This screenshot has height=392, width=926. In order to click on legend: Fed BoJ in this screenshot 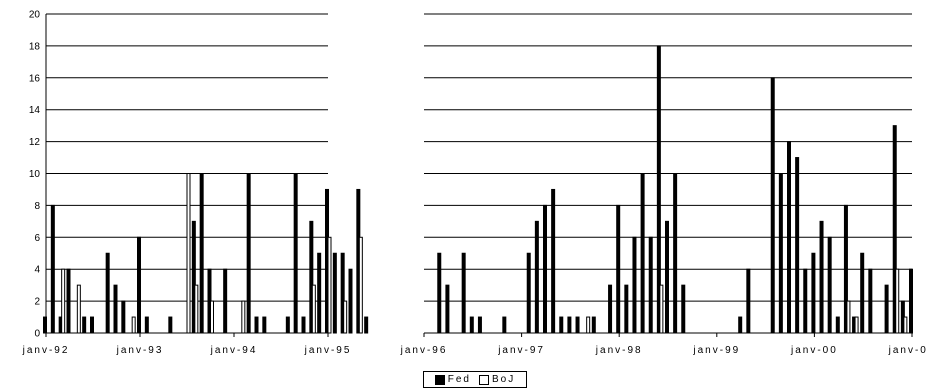, I will do `click(475, 379)`.